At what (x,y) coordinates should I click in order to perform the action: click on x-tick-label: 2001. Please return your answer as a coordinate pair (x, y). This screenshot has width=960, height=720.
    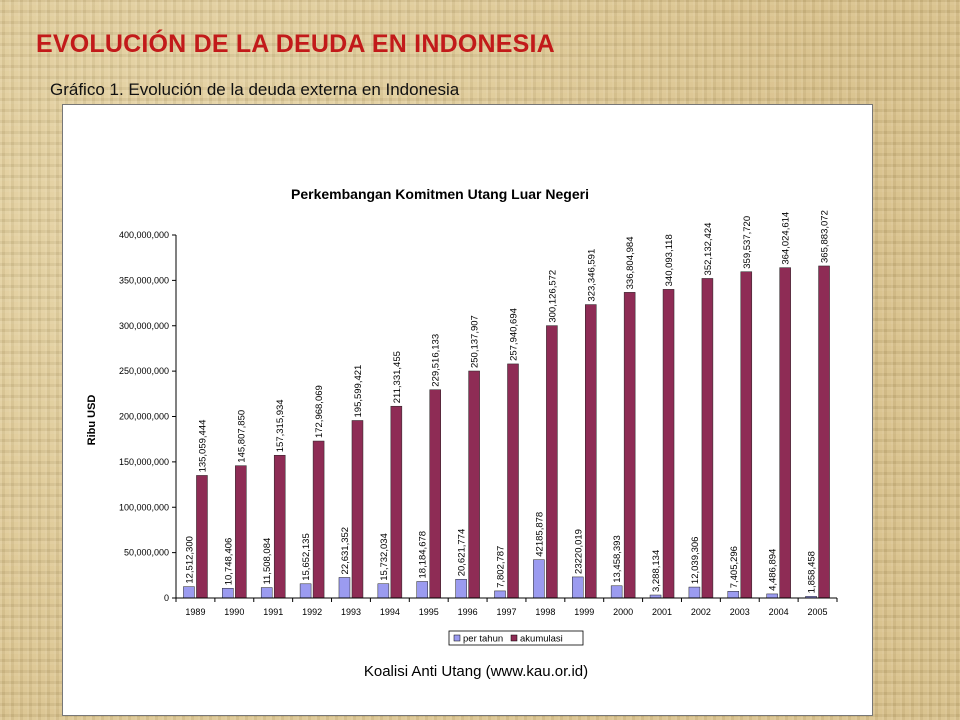
    Looking at the image, I should click on (662, 612).